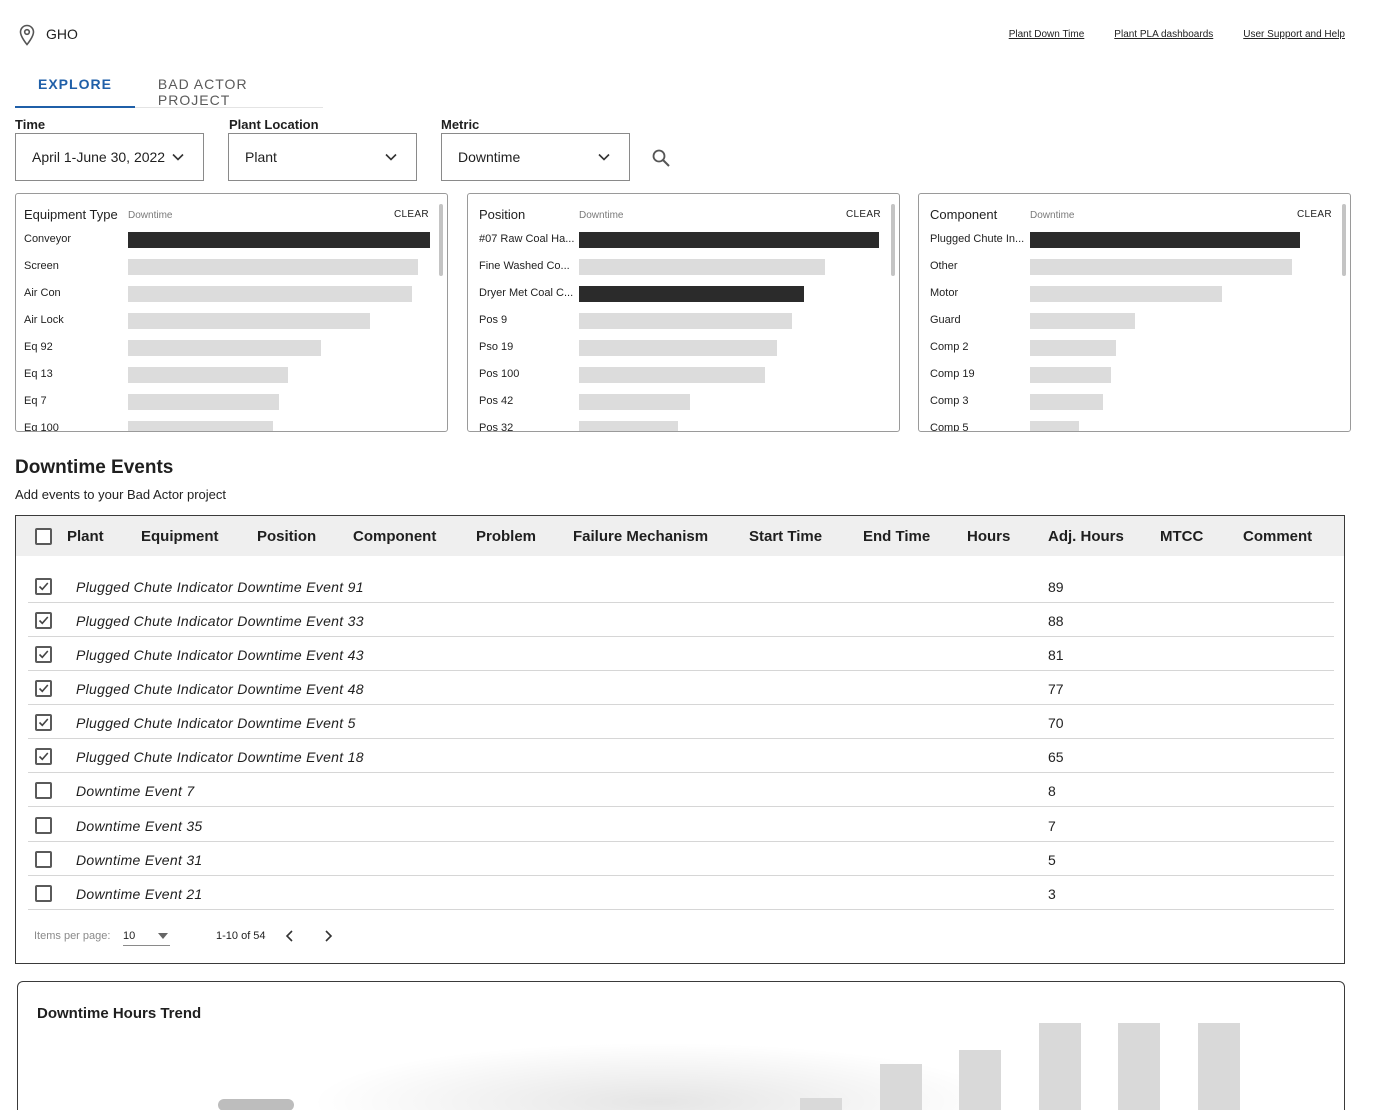 This screenshot has width=1376, height=1110. What do you see at coordinates (322, 157) in the screenshot?
I see `plant-select: Plant` at bounding box center [322, 157].